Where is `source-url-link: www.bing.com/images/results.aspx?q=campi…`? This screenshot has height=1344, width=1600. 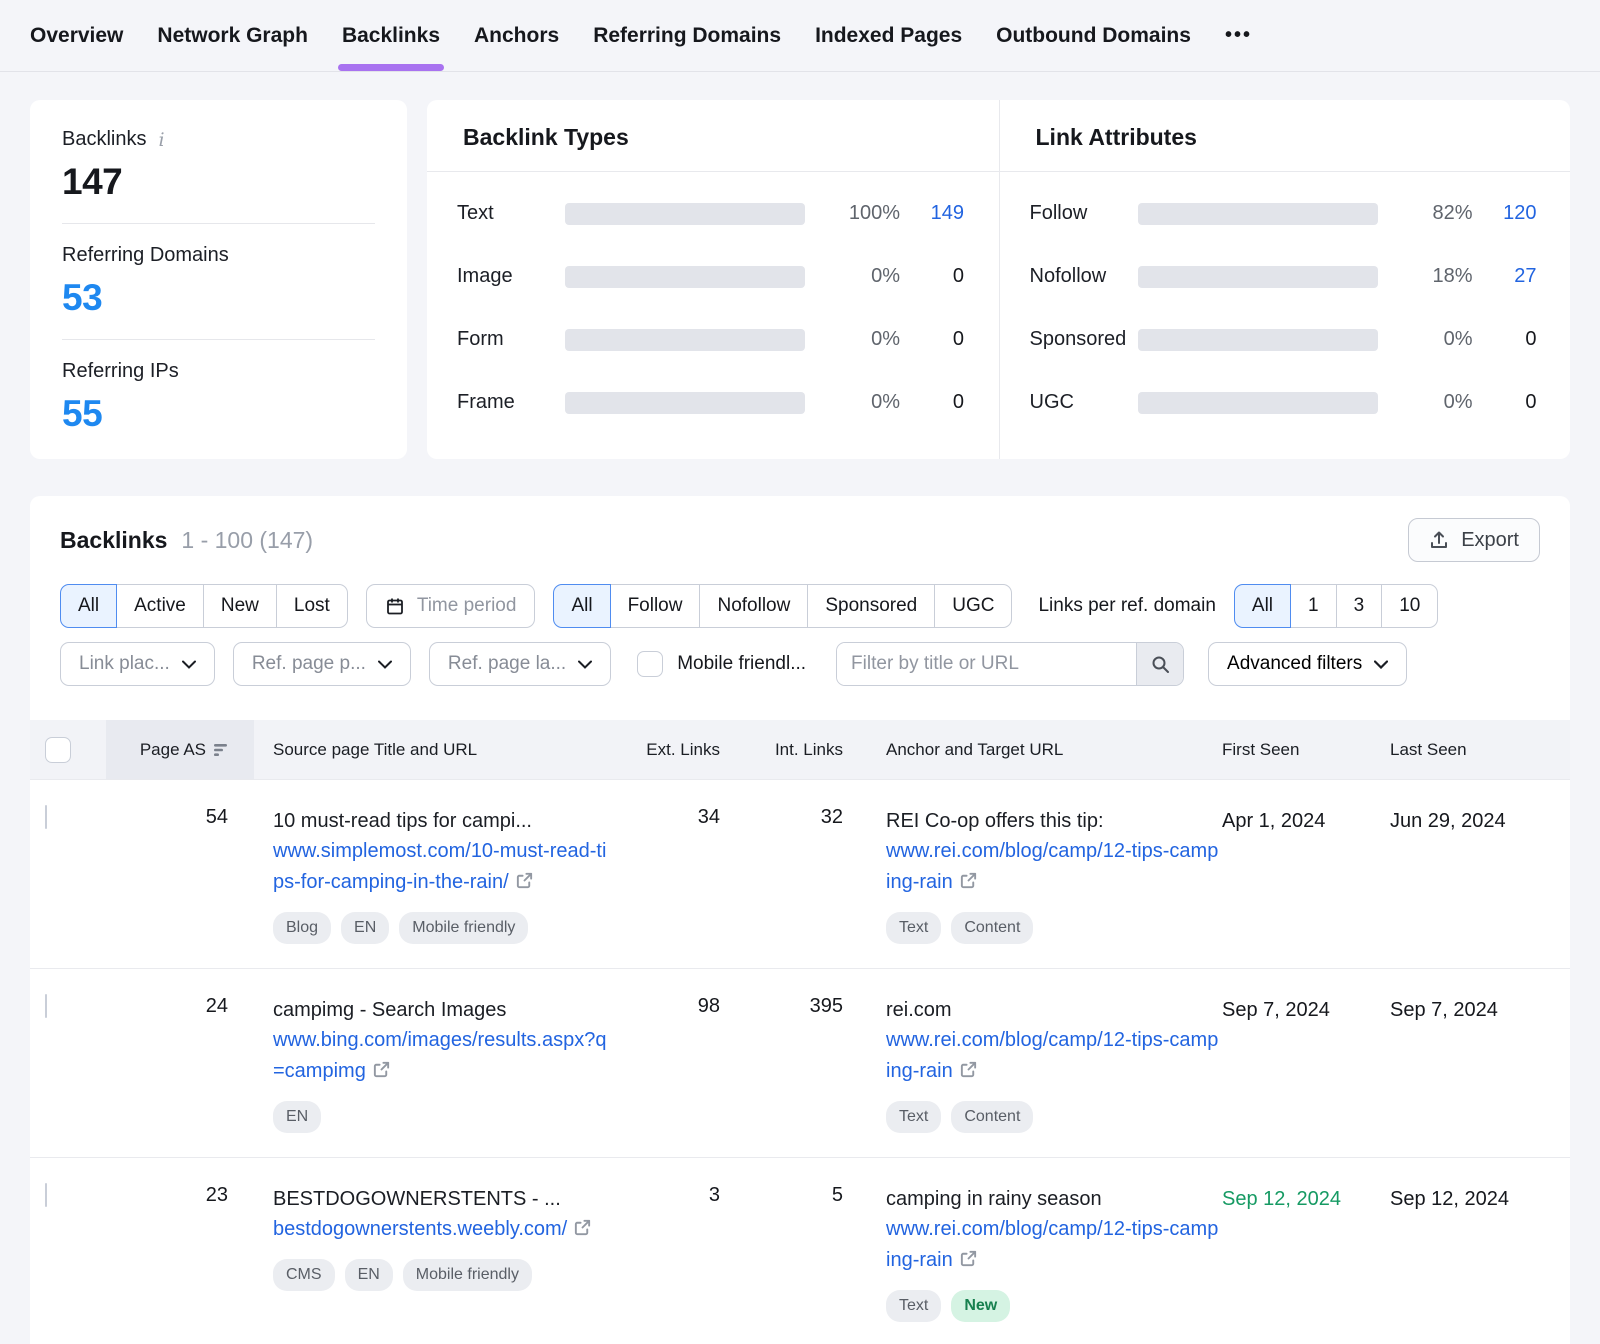 source-url-link: www.bing.com/images/results.aspx?q=campi… is located at coordinates (440, 1055).